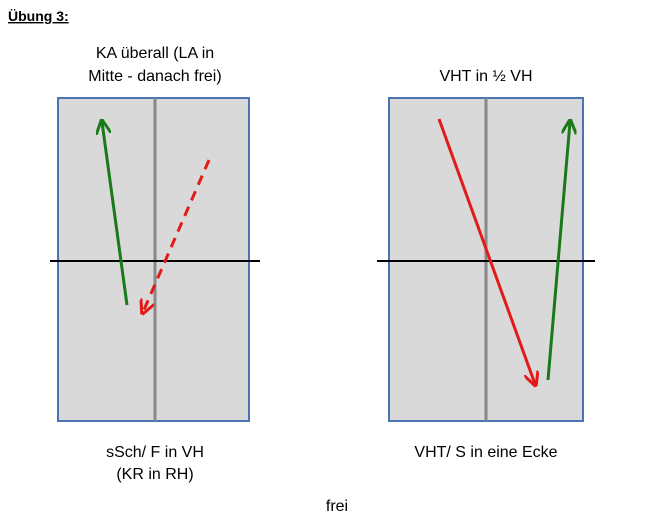  I want to click on caption: sSch/ F in VH, so click(155, 452).